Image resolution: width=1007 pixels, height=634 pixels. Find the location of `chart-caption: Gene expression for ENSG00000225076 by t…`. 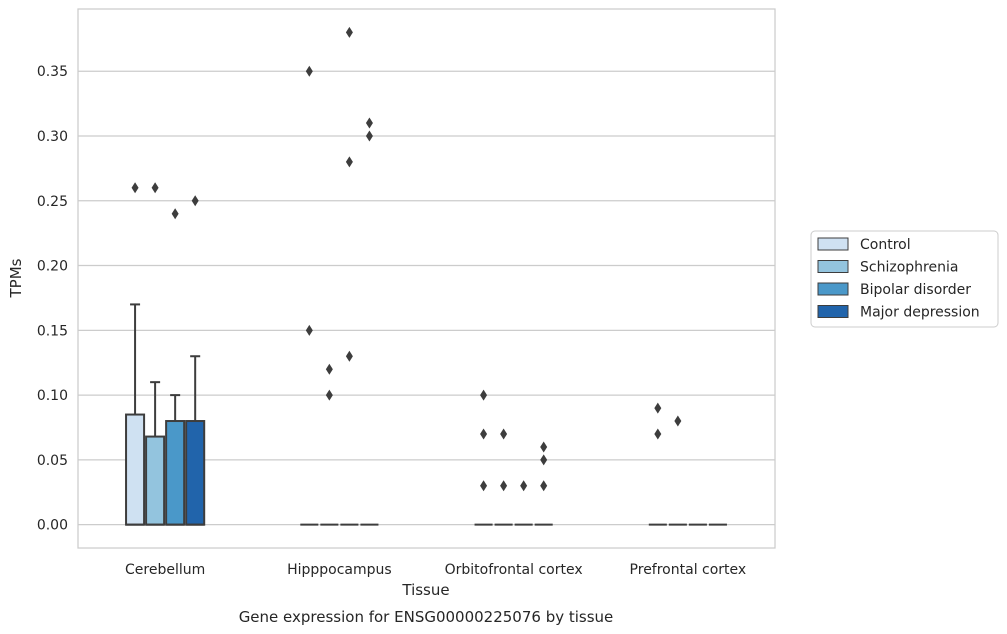

chart-caption: Gene expression for ENSG00000225076 by t… is located at coordinates (426, 617).